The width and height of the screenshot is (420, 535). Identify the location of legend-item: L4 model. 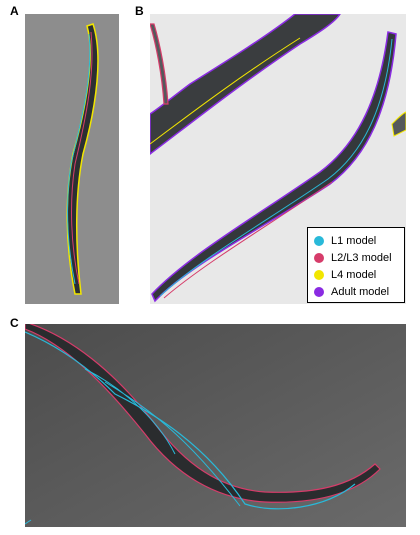
(356, 274).